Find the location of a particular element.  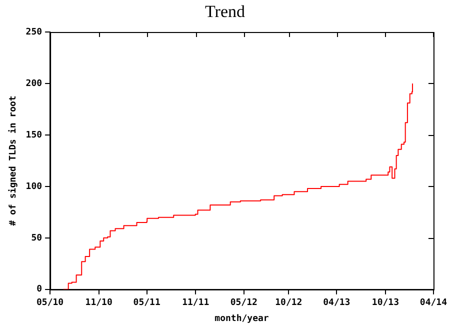

x-tick-label: 10/12 is located at coordinates (288, 303).